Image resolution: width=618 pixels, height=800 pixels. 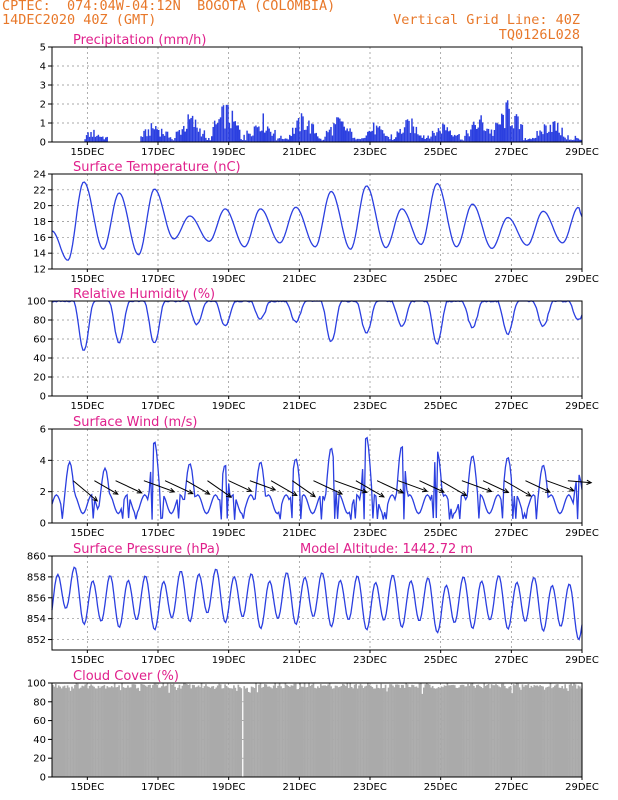 What do you see at coordinates (370, 533) in the screenshot?
I see `panel4-xtick-label: 23DEC` at bounding box center [370, 533].